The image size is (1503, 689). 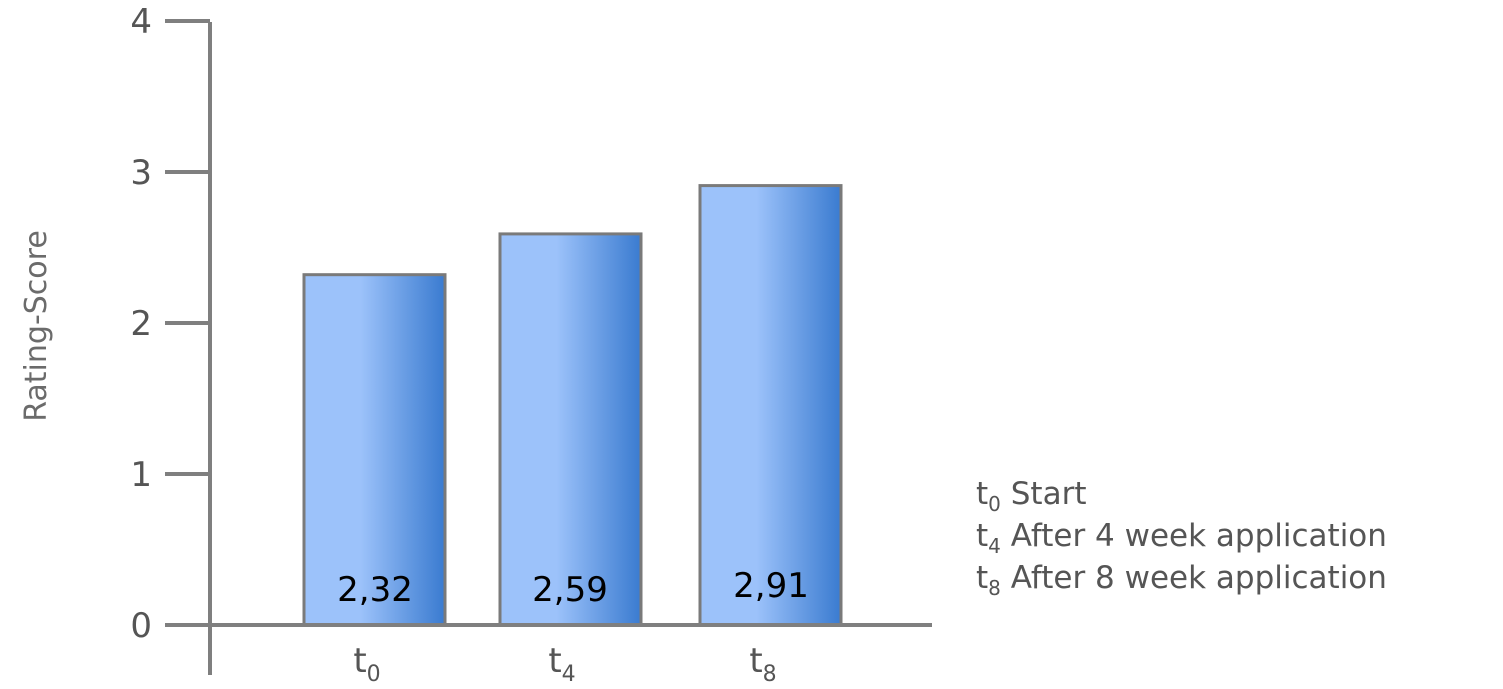 What do you see at coordinates (1193, 536) in the screenshot?
I see `legend-item-text: After 4 week application` at bounding box center [1193, 536].